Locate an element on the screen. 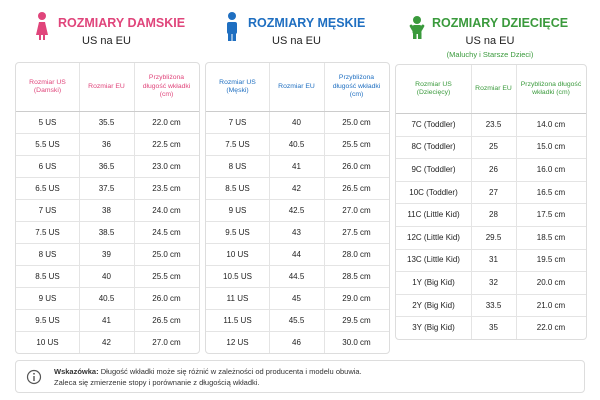  table-cell: 7.5 US is located at coordinates (237, 144).